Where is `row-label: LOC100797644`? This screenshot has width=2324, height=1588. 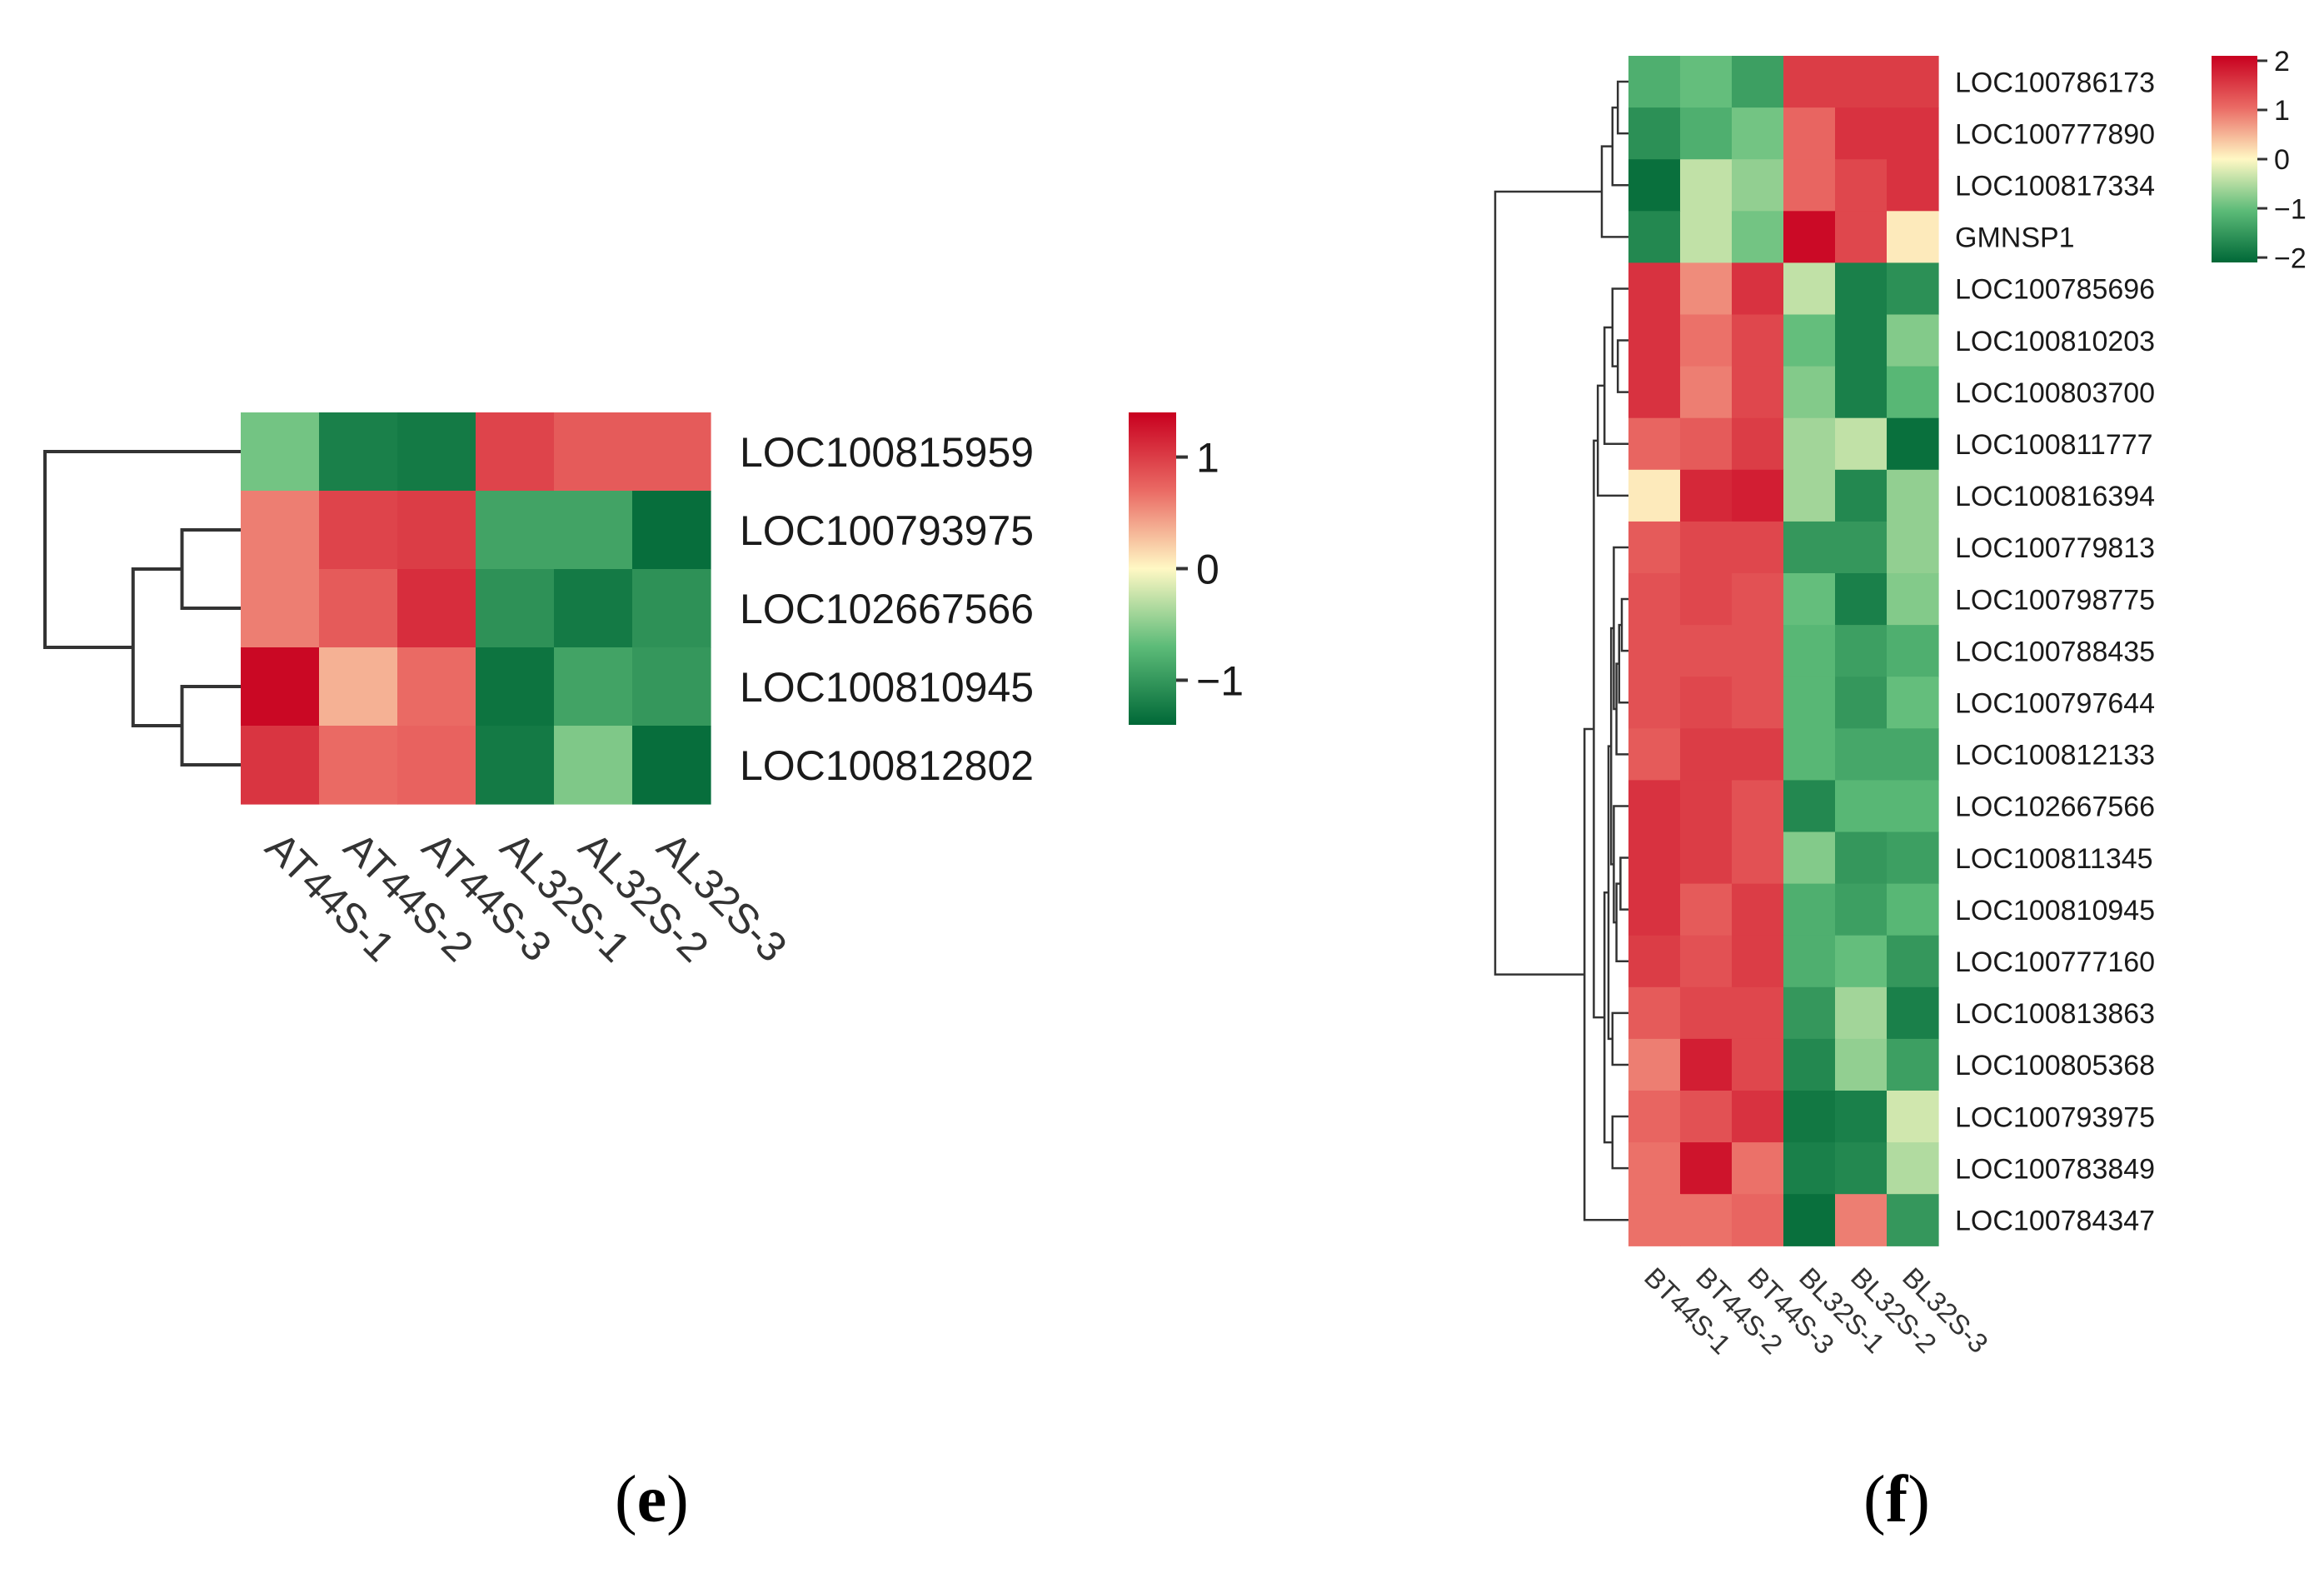 row-label: LOC100797644 is located at coordinates (2055, 703).